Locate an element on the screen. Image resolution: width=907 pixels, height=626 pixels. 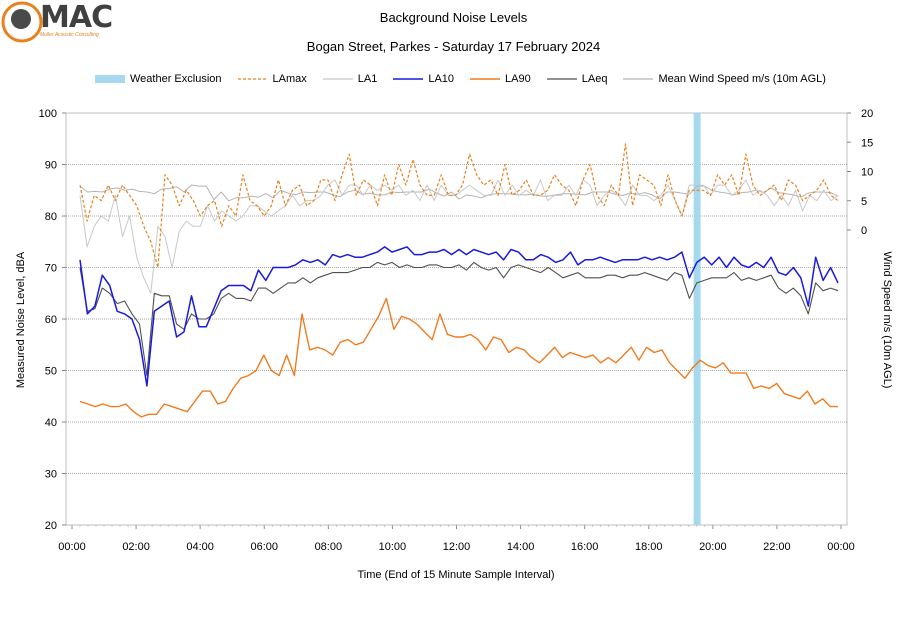
x-tick-label: 20:00 is located at coordinates (713, 547).